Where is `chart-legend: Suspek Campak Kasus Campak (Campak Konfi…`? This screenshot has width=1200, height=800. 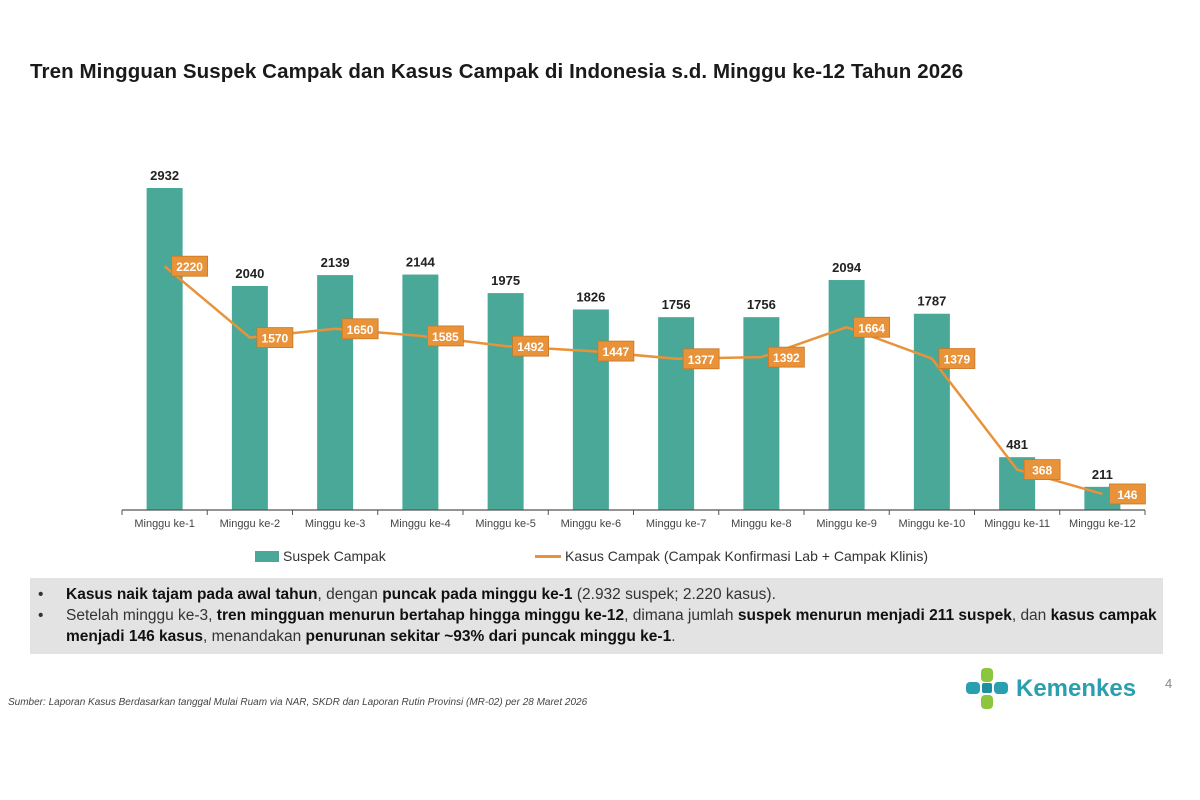 chart-legend: Suspek Campak Kasus Campak (Campak Konfi… is located at coordinates (600, 558).